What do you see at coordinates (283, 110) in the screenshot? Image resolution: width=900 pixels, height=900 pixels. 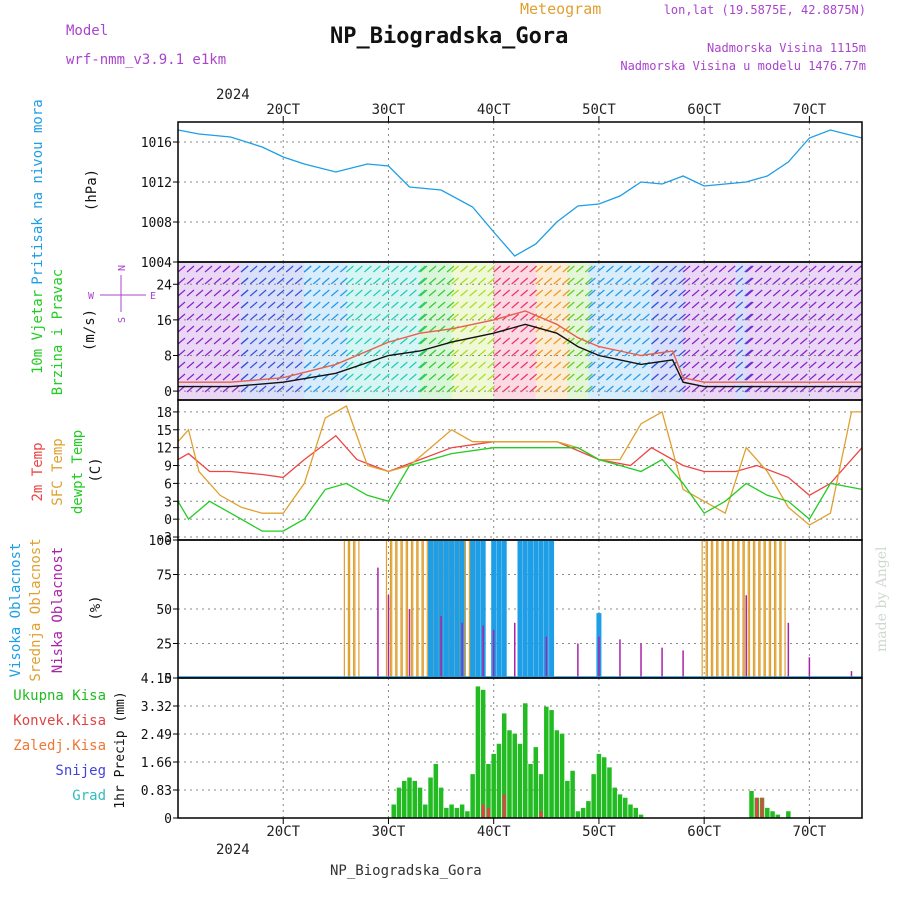 I see `top-tick-label: 20CT` at bounding box center [283, 110].